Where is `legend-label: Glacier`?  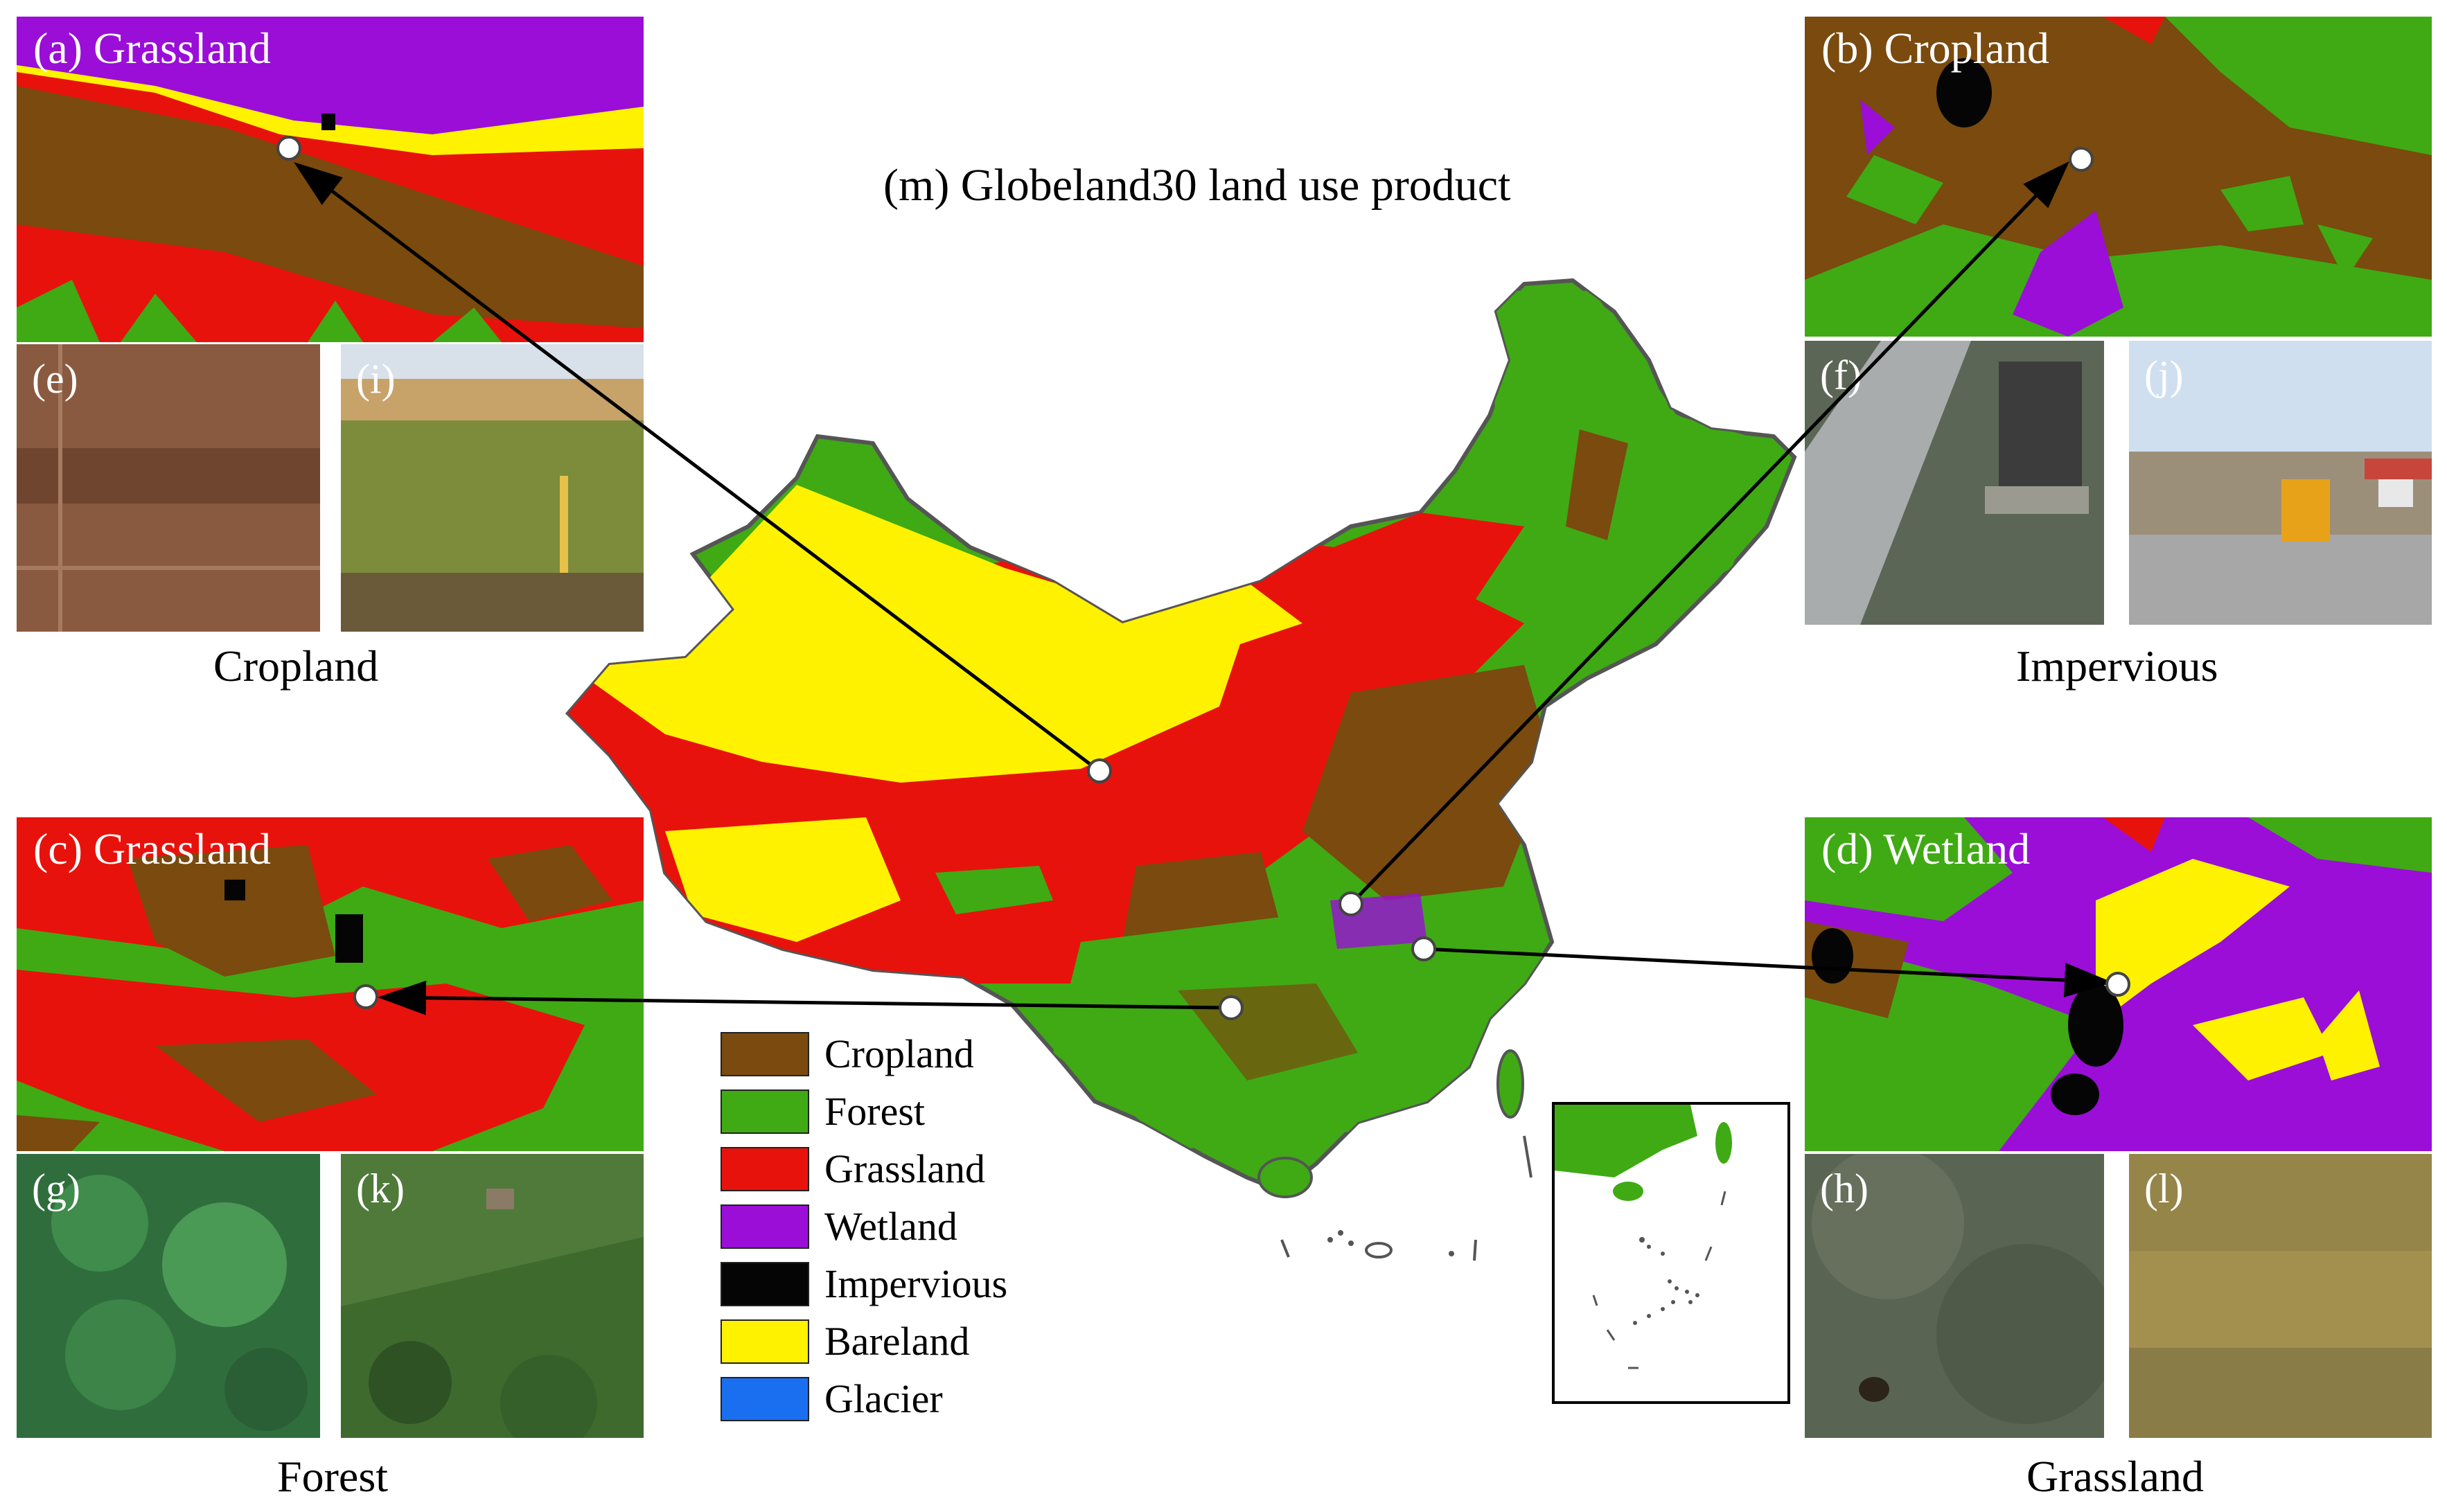 legend-label: Glacier is located at coordinates (883, 1399).